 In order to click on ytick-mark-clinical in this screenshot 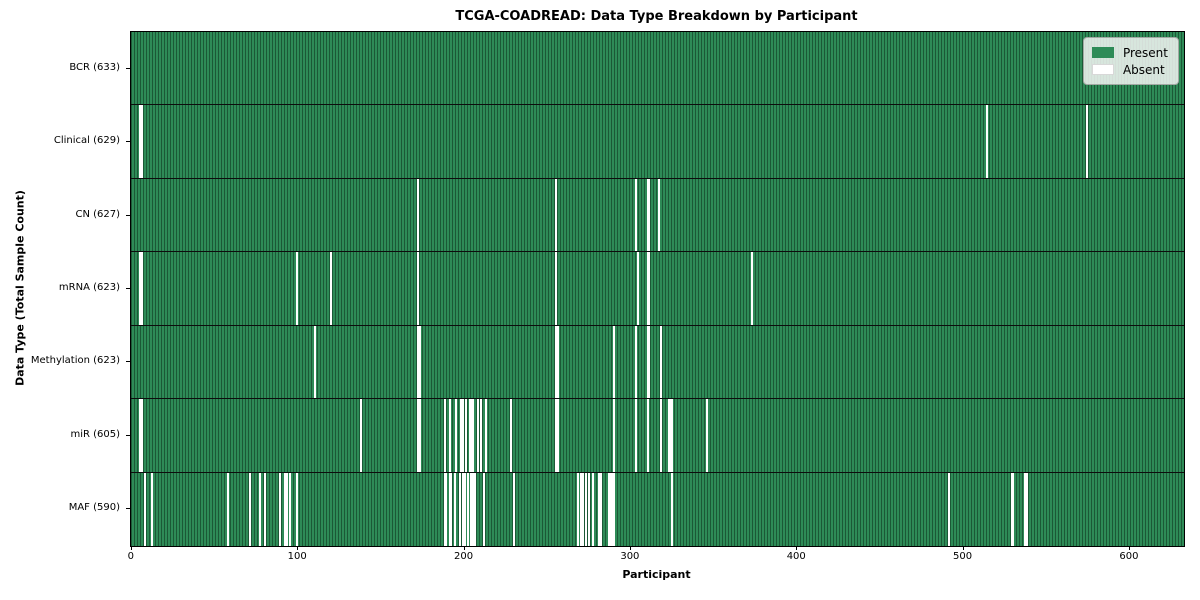, I will do `click(128, 142)`.